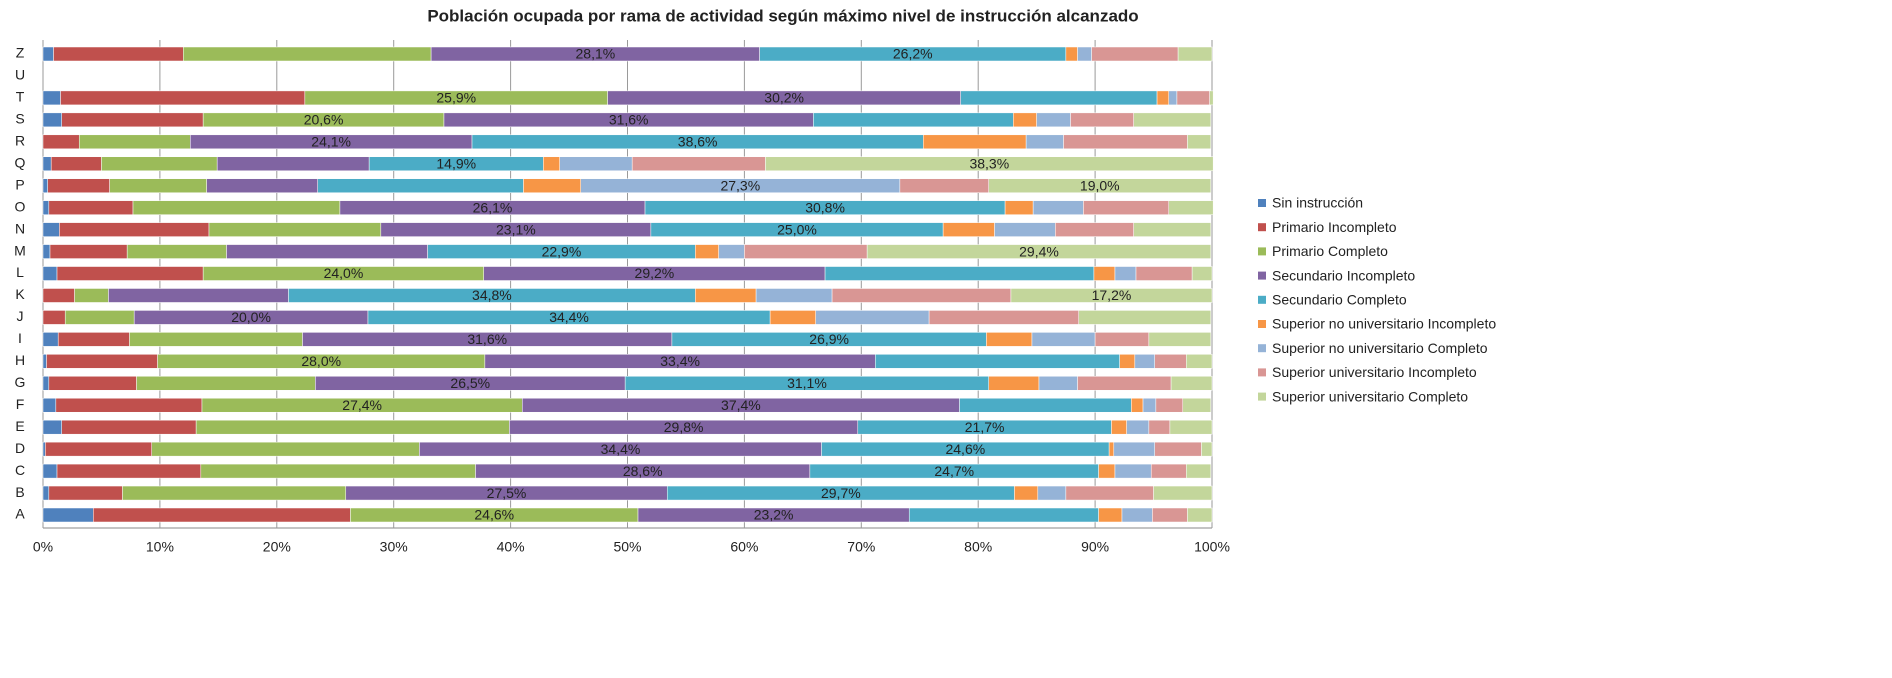 The height and width of the screenshot is (678, 1892). Describe the element at coordinates (251, 317) in the screenshot. I see `data-label: 20,0%` at that location.